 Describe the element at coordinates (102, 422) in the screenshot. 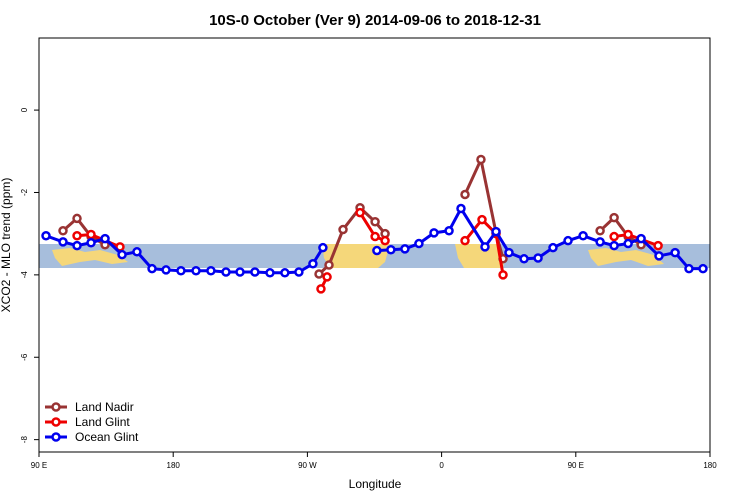

I see `legend-label: Land Glint` at that location.